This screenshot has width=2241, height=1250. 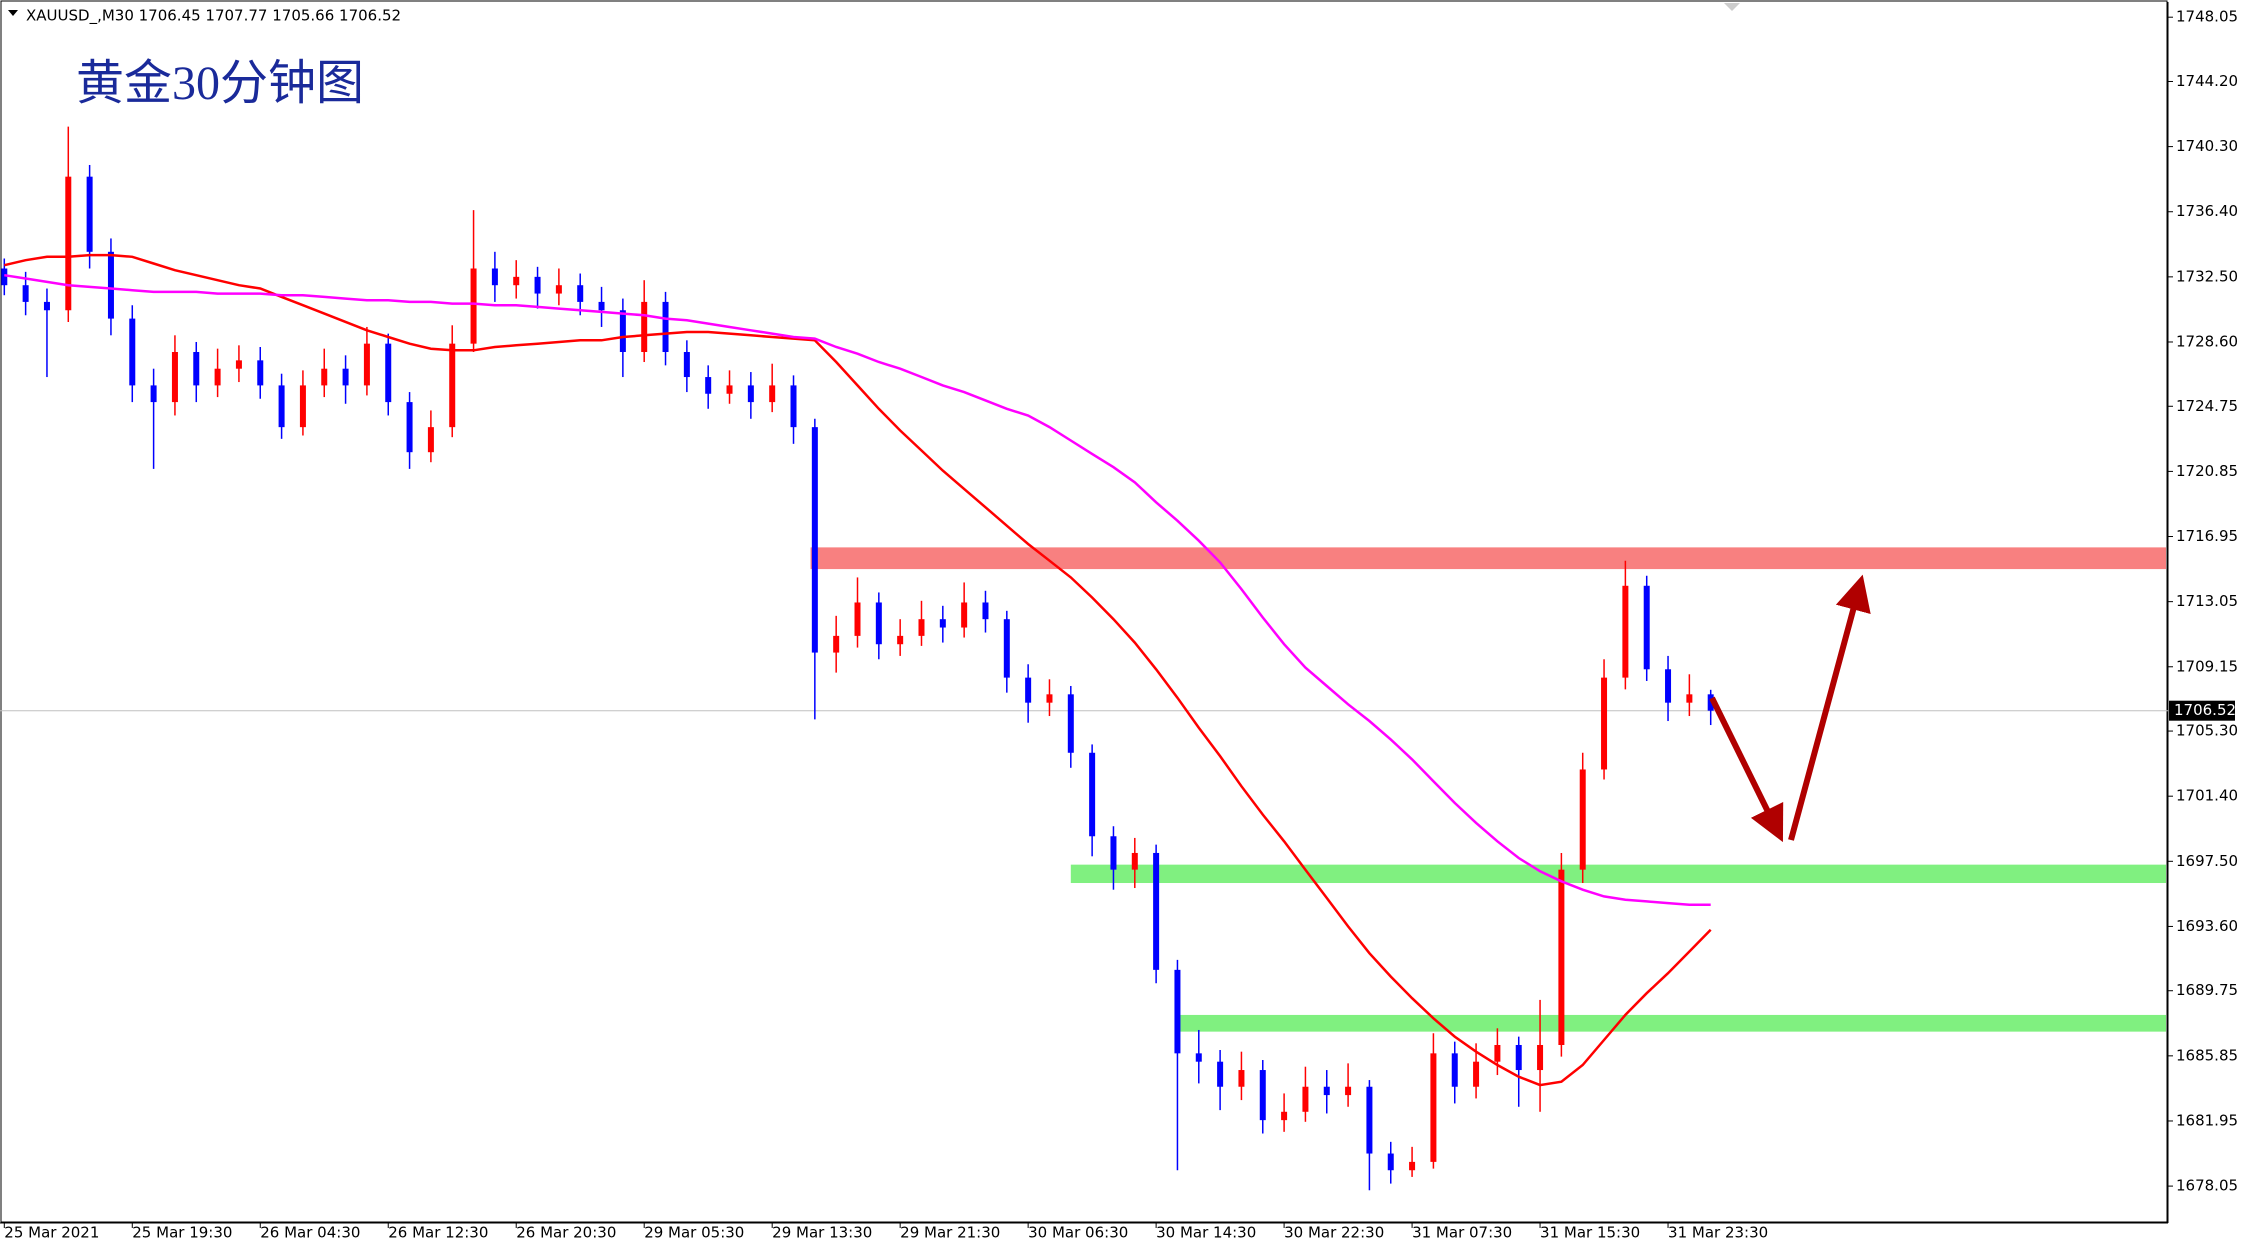 I want to click on x-tick-label: 30 Mar 22:30, so click(x=1334, y=1233).